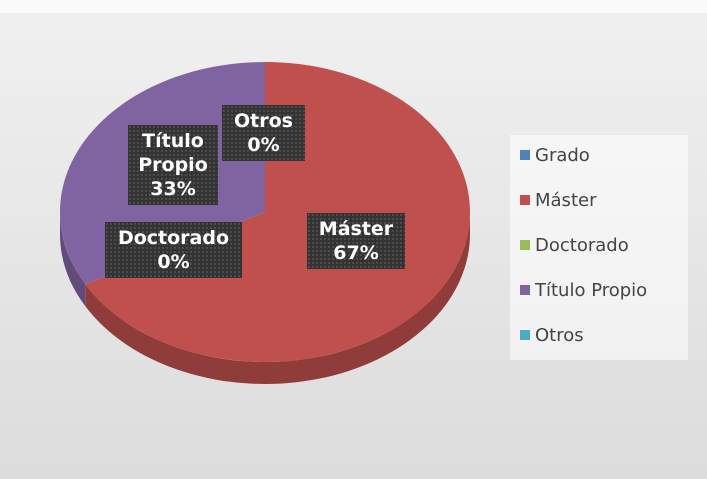 This screenshot has width=707, height=479. Describe the element at coordinates (591, 290) in the screenshot. I see `legend-label: Título Propio` at that location.